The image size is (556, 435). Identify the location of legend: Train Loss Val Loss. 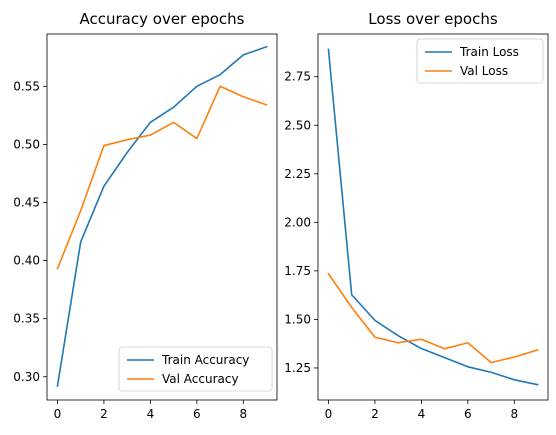
(480, 61).